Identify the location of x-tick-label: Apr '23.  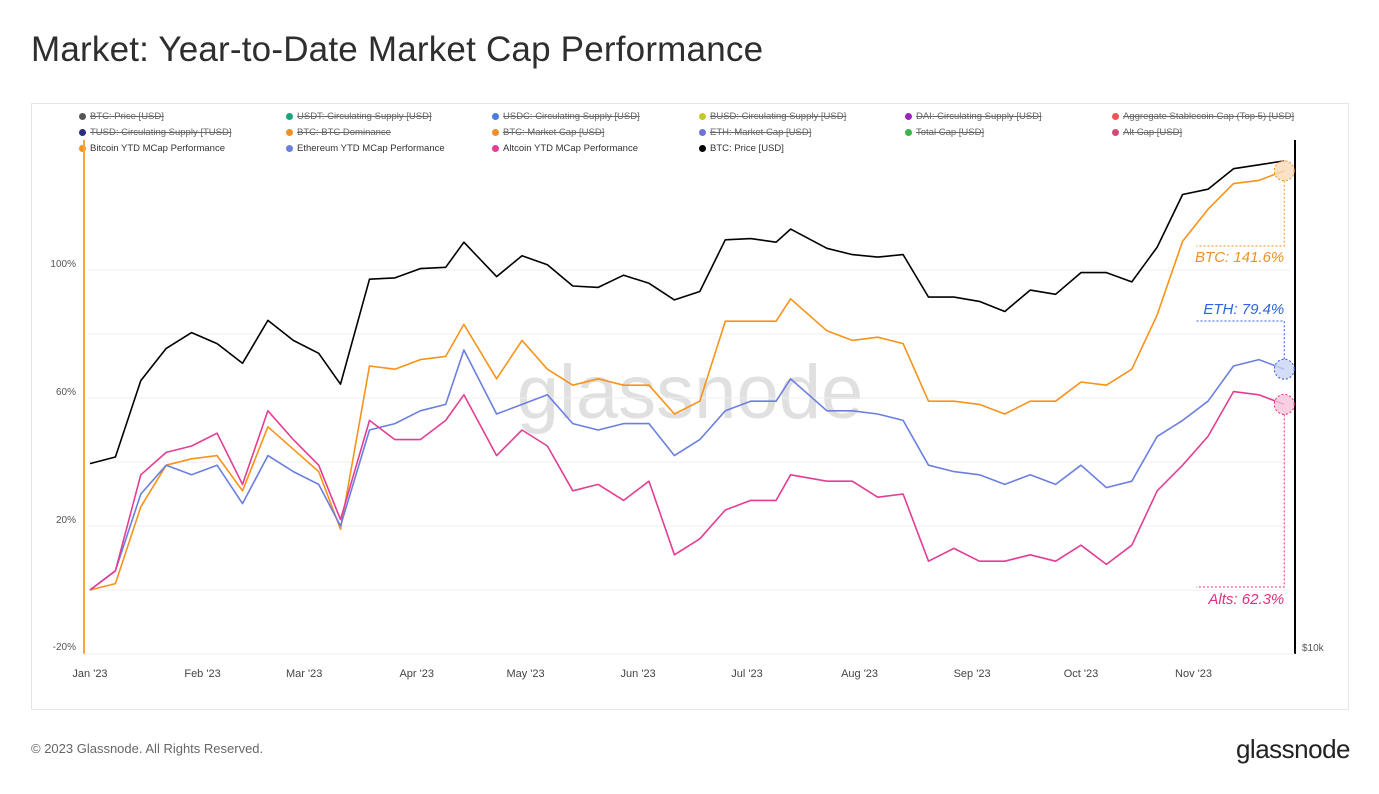
(416, 674).